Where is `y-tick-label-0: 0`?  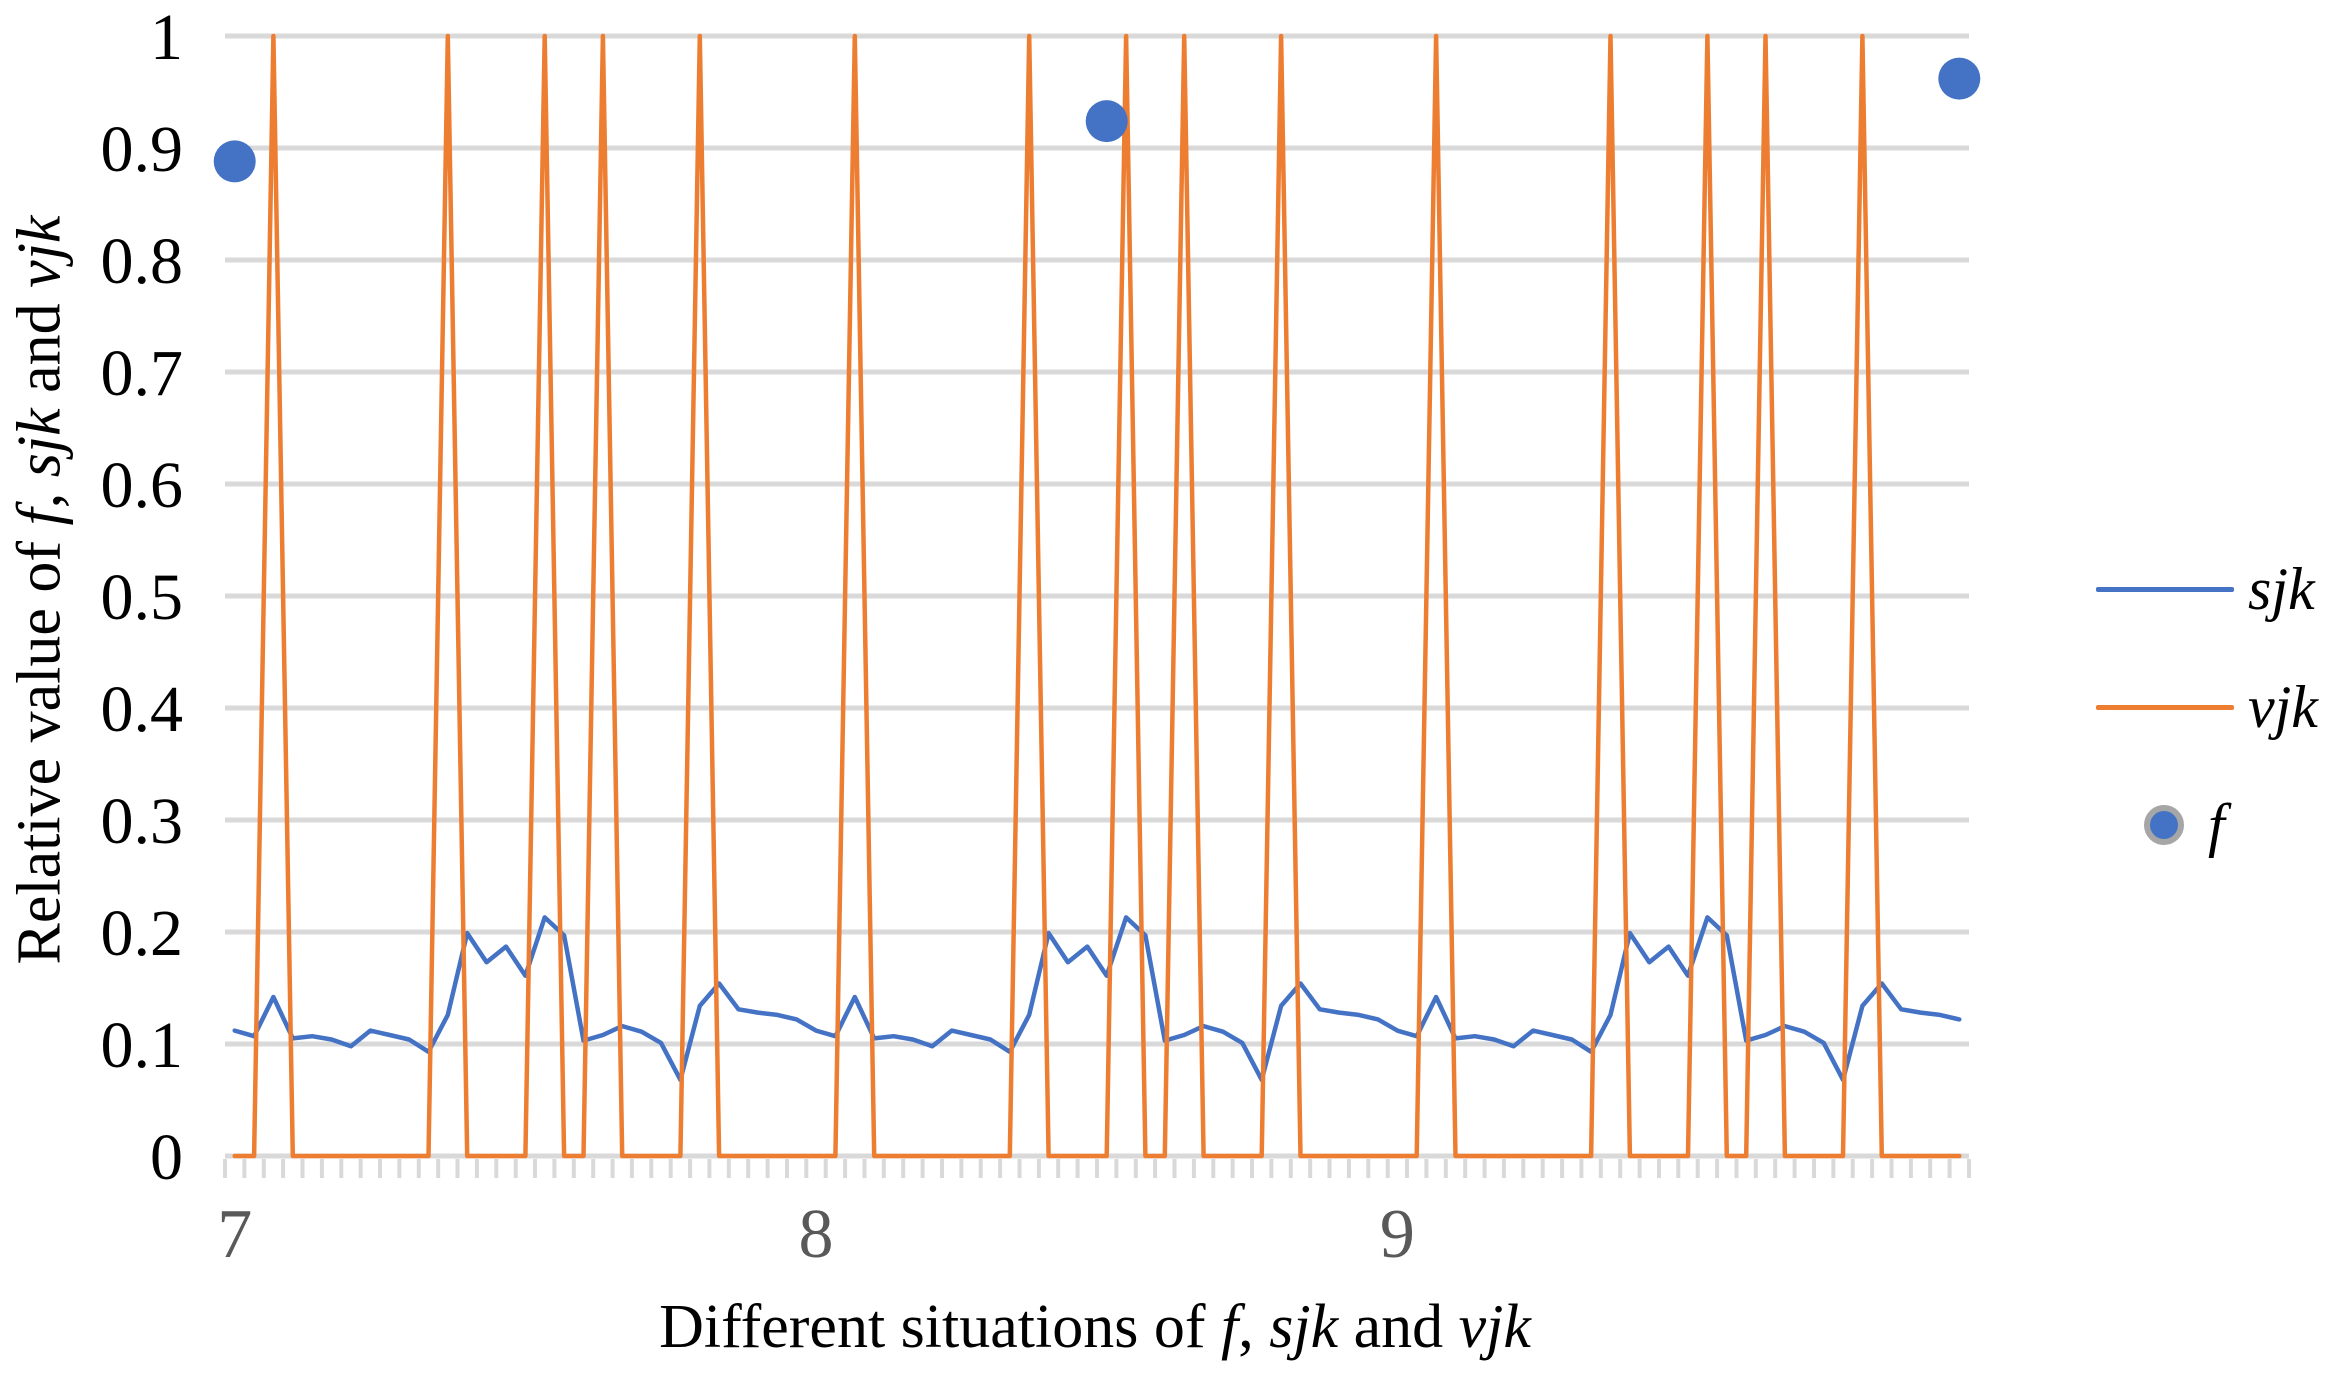
y-tick-label-0: 0 is located at coordinates (166, 1157).